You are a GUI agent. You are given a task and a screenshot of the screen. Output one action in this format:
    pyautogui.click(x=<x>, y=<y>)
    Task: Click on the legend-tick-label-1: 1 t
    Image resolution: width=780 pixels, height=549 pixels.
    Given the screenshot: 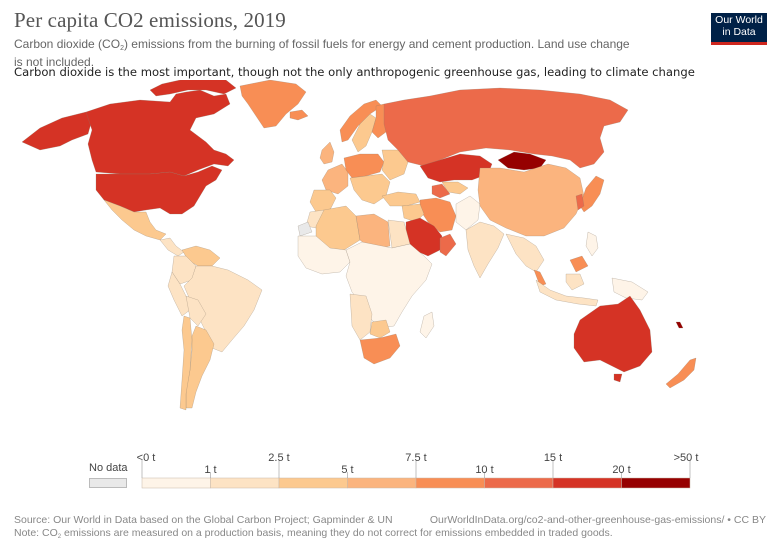 What is the action you would take?
    pyautogui.click(x=210, y=470)
    